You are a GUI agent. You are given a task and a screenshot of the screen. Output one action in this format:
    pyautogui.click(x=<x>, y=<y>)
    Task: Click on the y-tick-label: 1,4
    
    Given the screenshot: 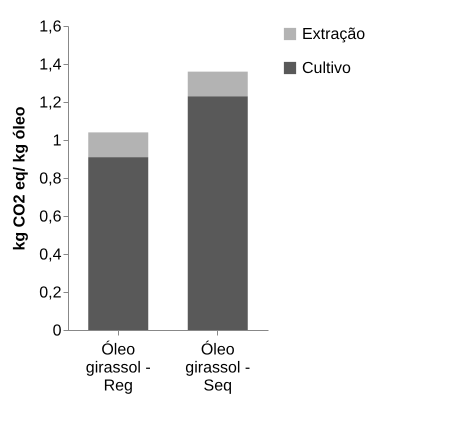 What is the action you would take?
    pyautogui.click(x=50, y=65)
    